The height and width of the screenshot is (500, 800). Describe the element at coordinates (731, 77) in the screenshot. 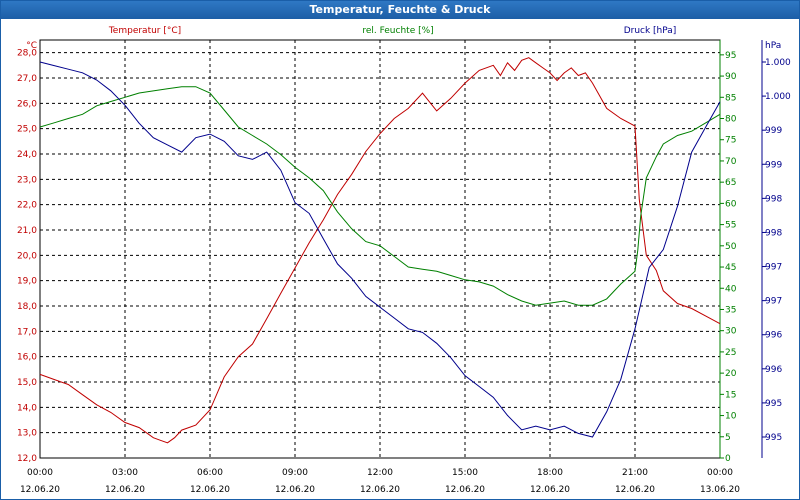

I see `humidity-tick-label: 90` at that location.